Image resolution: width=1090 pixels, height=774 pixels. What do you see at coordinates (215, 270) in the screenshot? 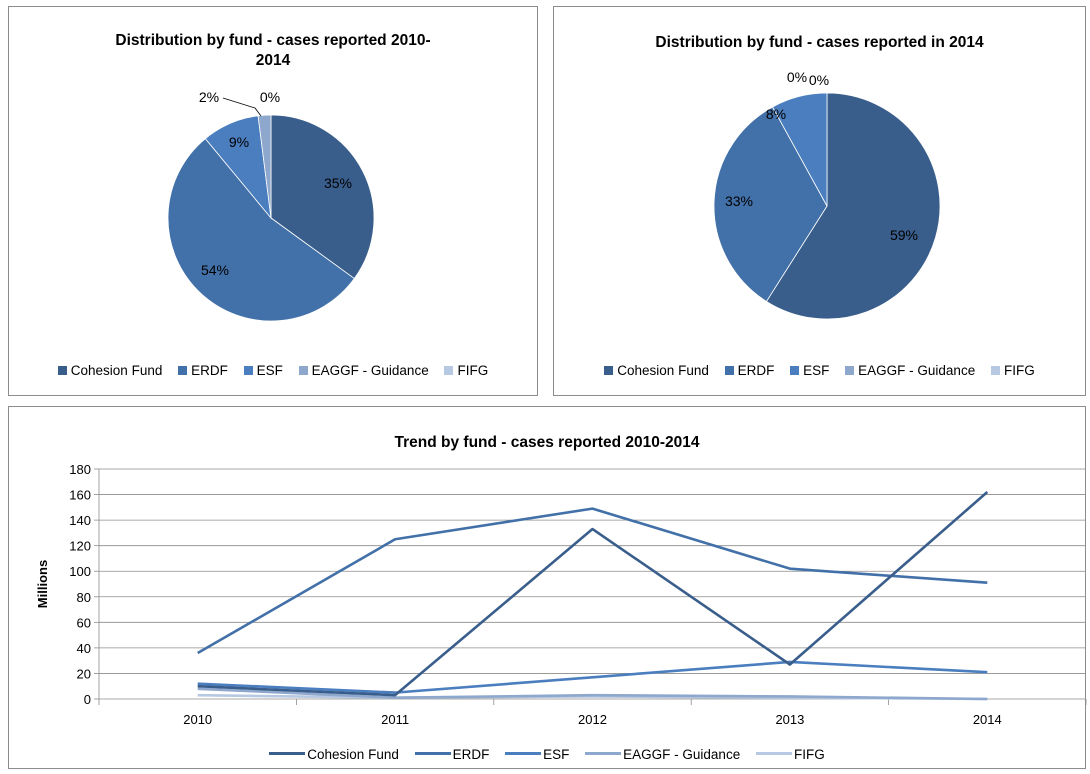
I see `data-label: 54%` at bounding box center [215, 270].